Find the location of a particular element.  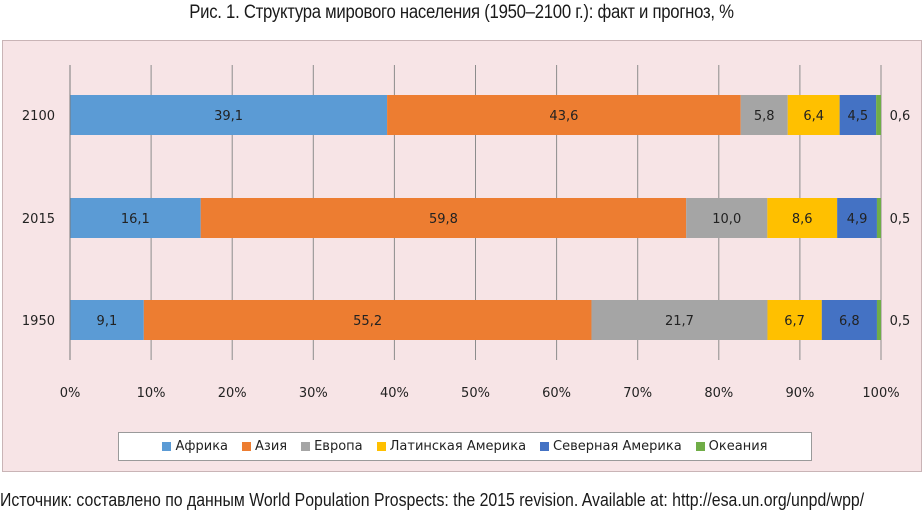

data-label: 5,8 is located at coordinates (764, 116).